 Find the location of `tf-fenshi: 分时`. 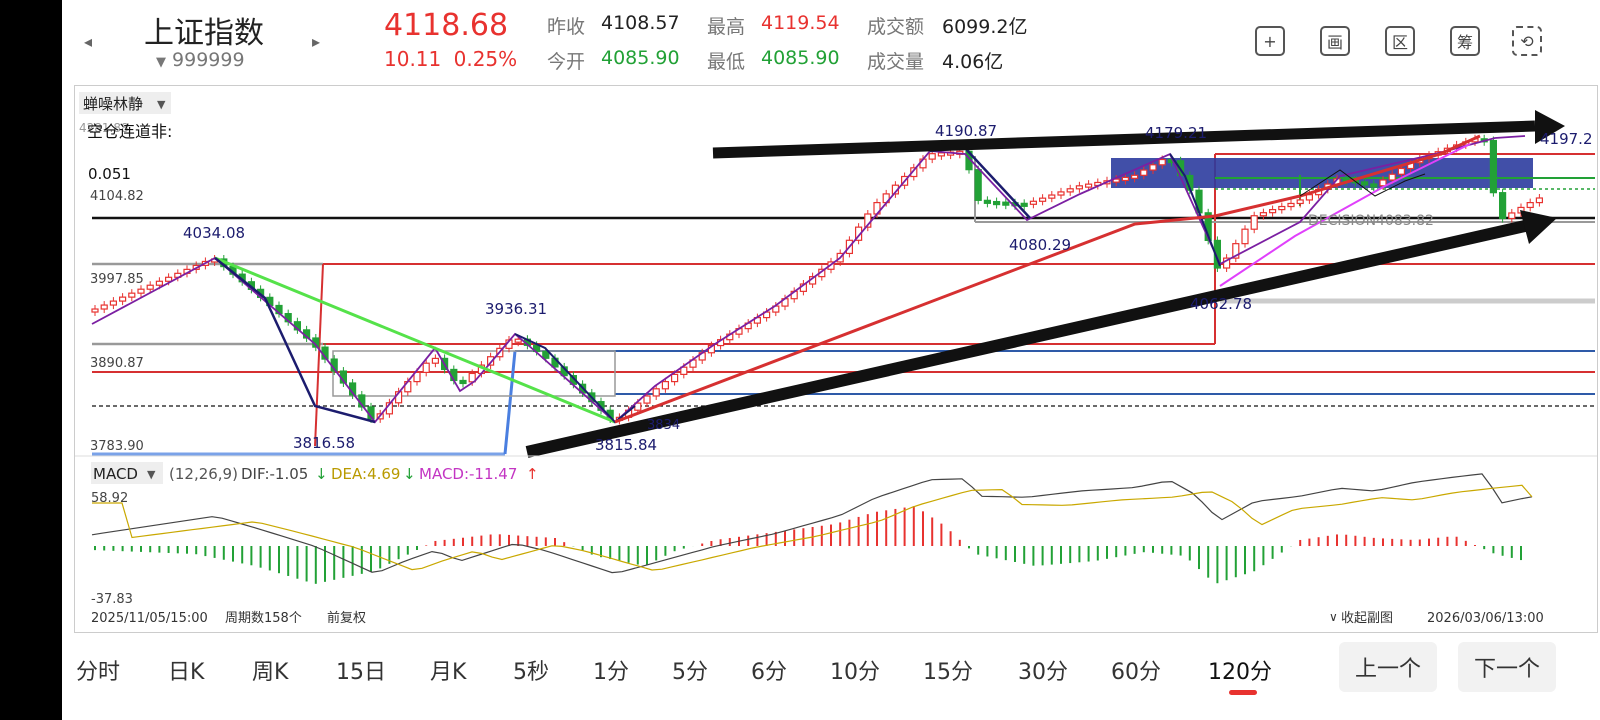

tf-fenshi: 分时 is located at coordinates (98, 672).